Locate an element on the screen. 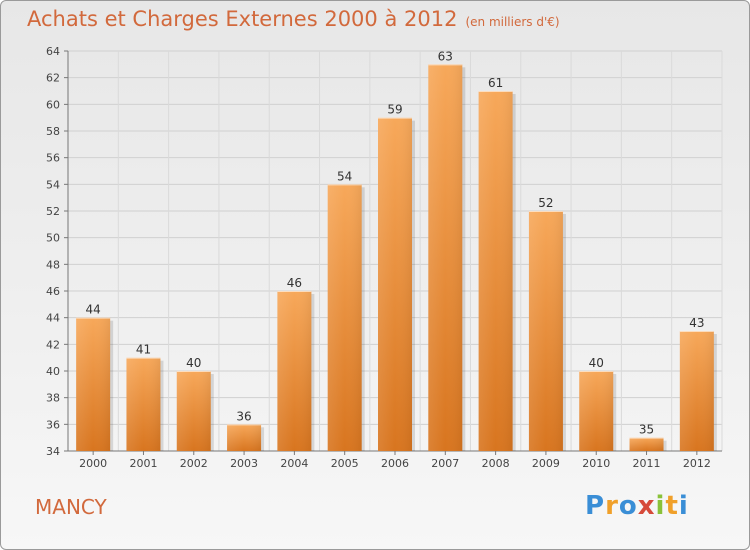 Image resolution: width=750 pixels, height=550 pixels. x-tick-label: 2012 is located at coordinates (697, 463).